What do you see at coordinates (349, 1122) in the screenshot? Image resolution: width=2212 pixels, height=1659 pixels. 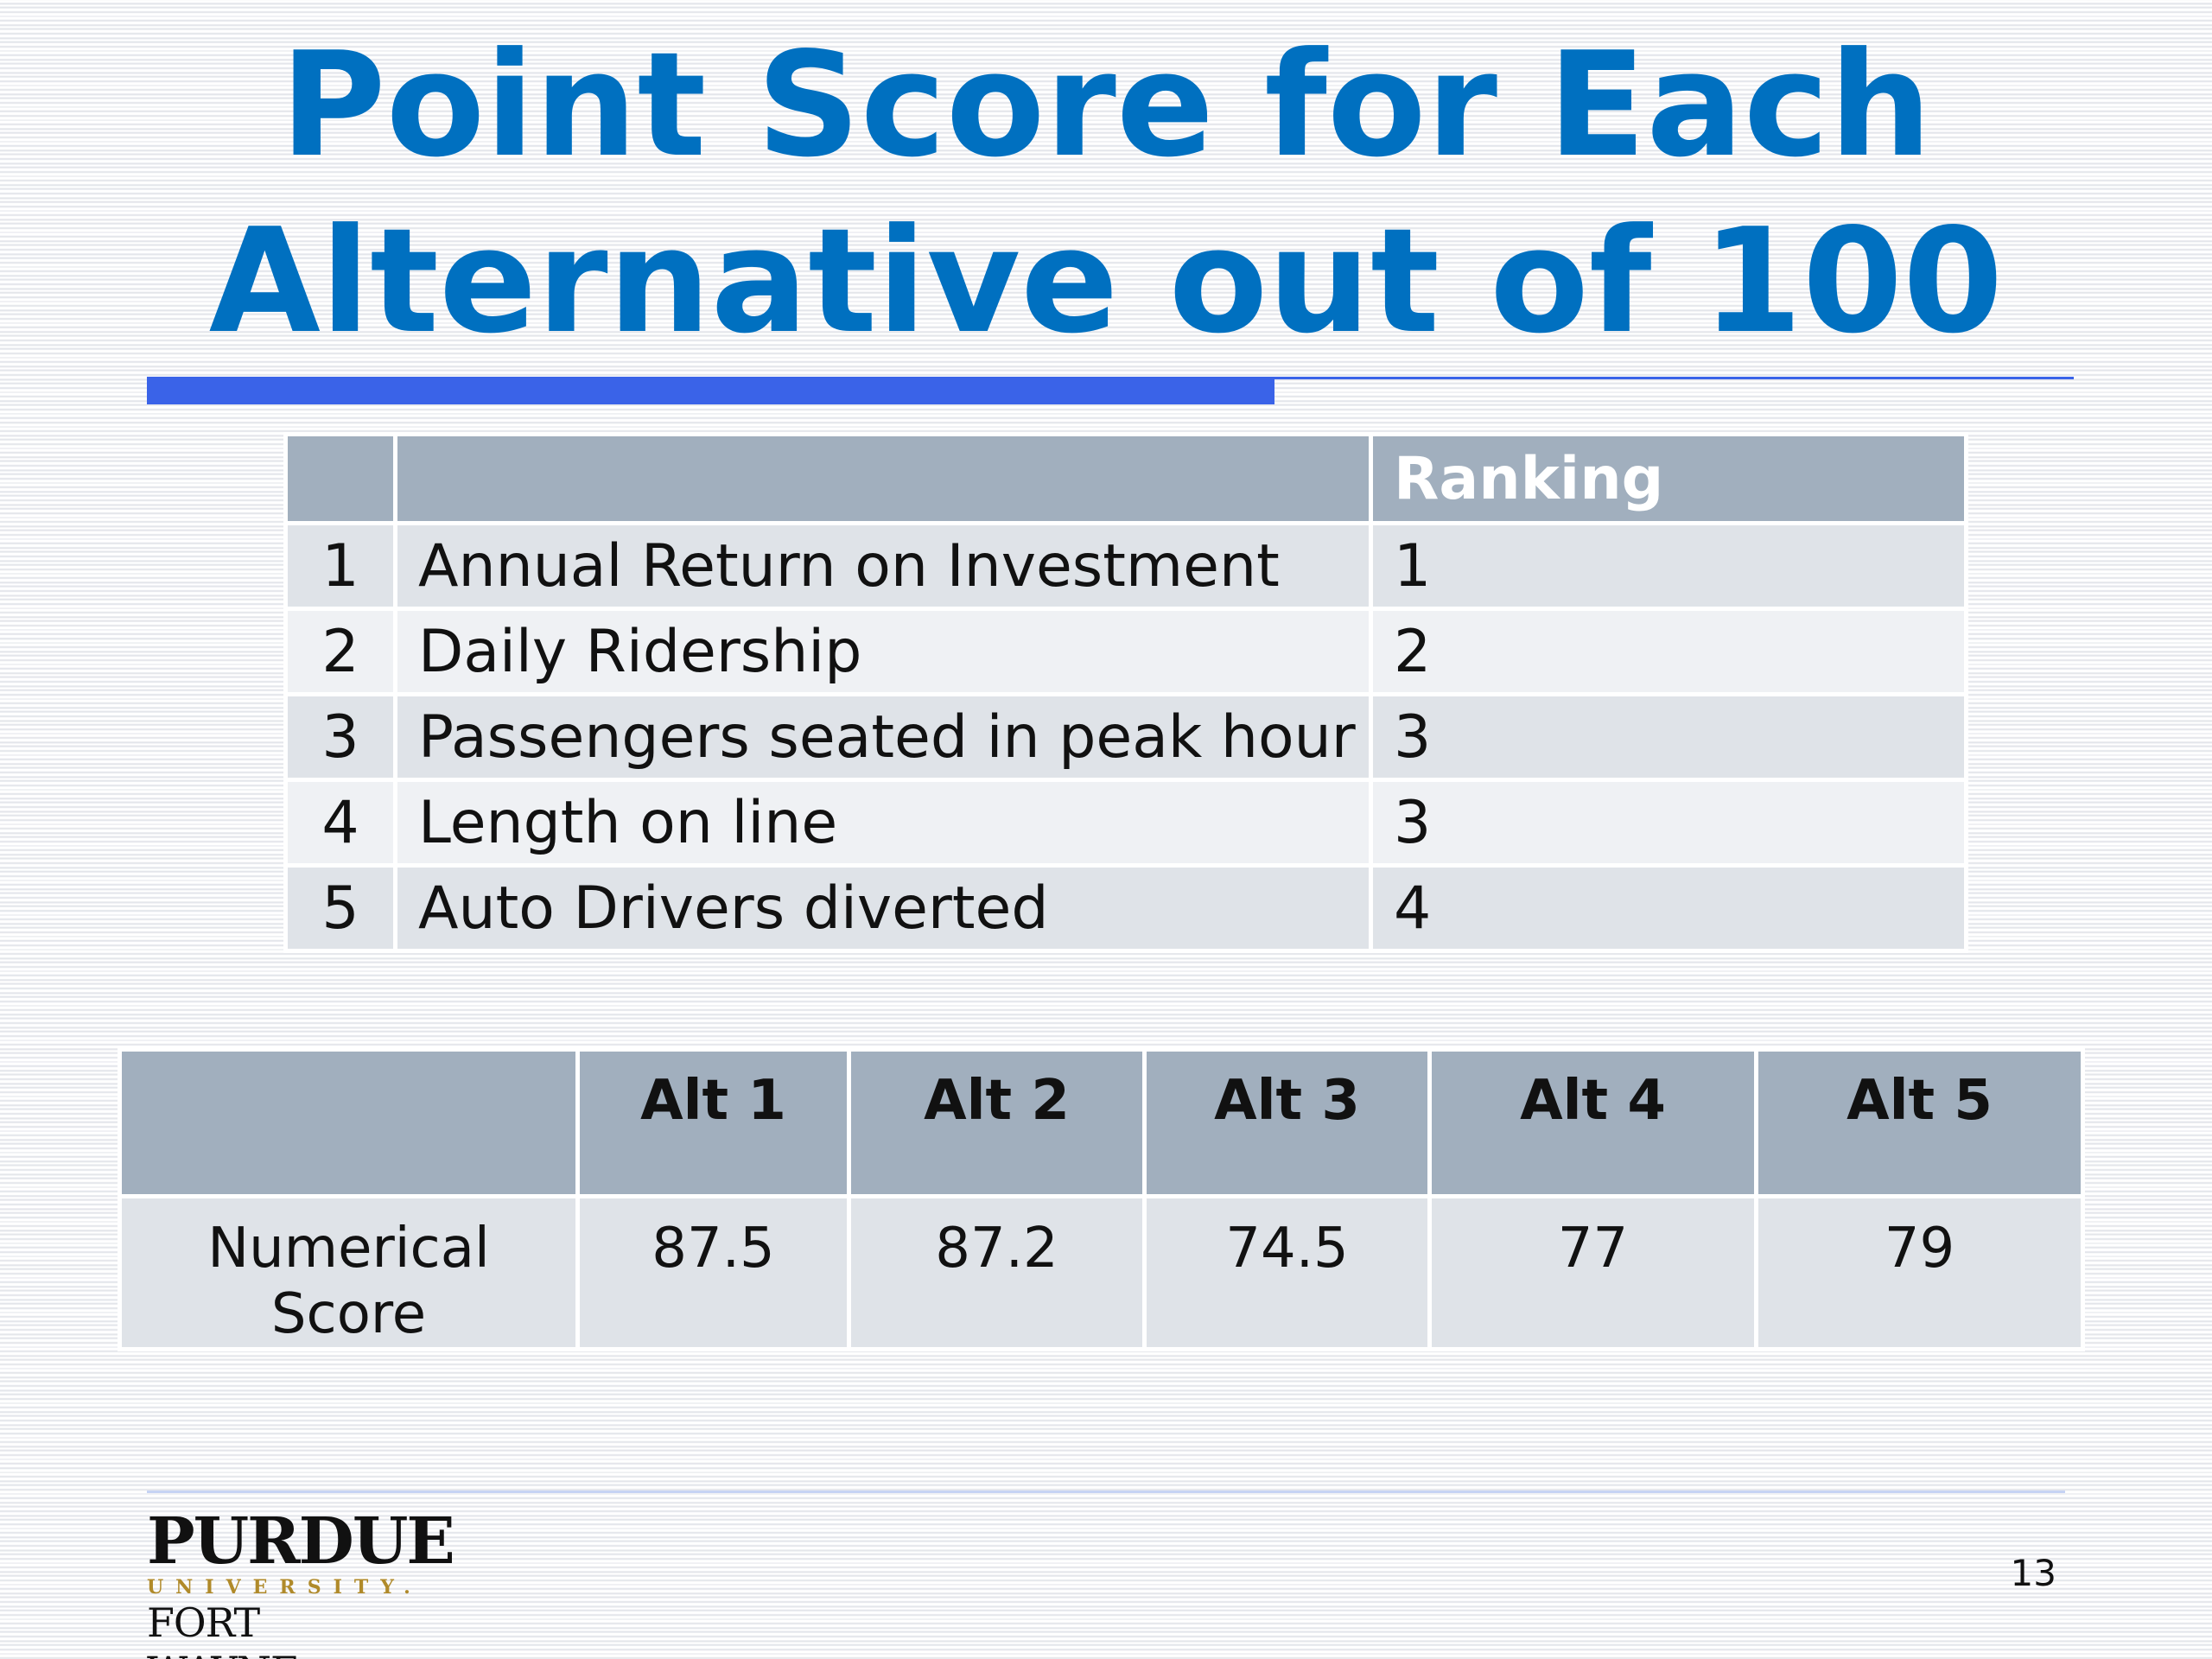 I see `score-header-blank` at bounding box center [349, 1122].